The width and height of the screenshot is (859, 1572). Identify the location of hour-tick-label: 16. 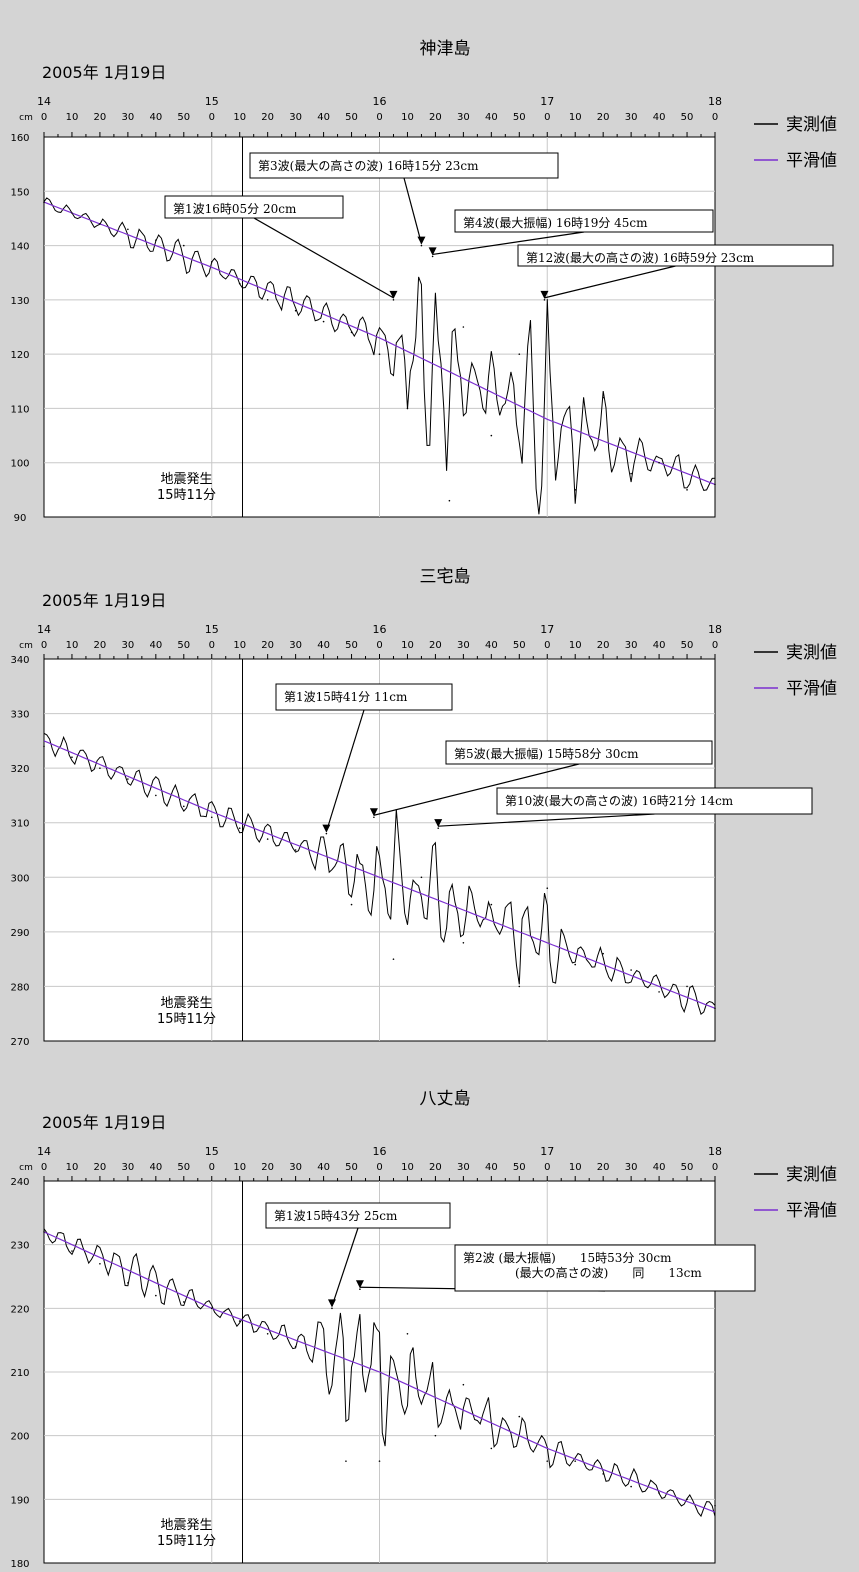
(380, 629).